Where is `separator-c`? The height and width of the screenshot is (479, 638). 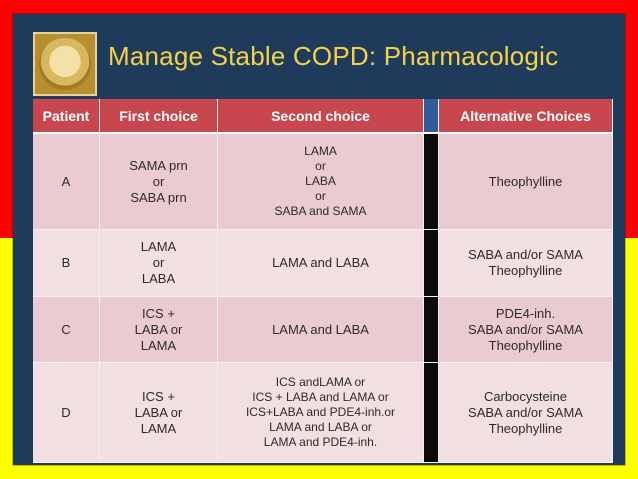 separator-c is located at coordinates (431, 330).